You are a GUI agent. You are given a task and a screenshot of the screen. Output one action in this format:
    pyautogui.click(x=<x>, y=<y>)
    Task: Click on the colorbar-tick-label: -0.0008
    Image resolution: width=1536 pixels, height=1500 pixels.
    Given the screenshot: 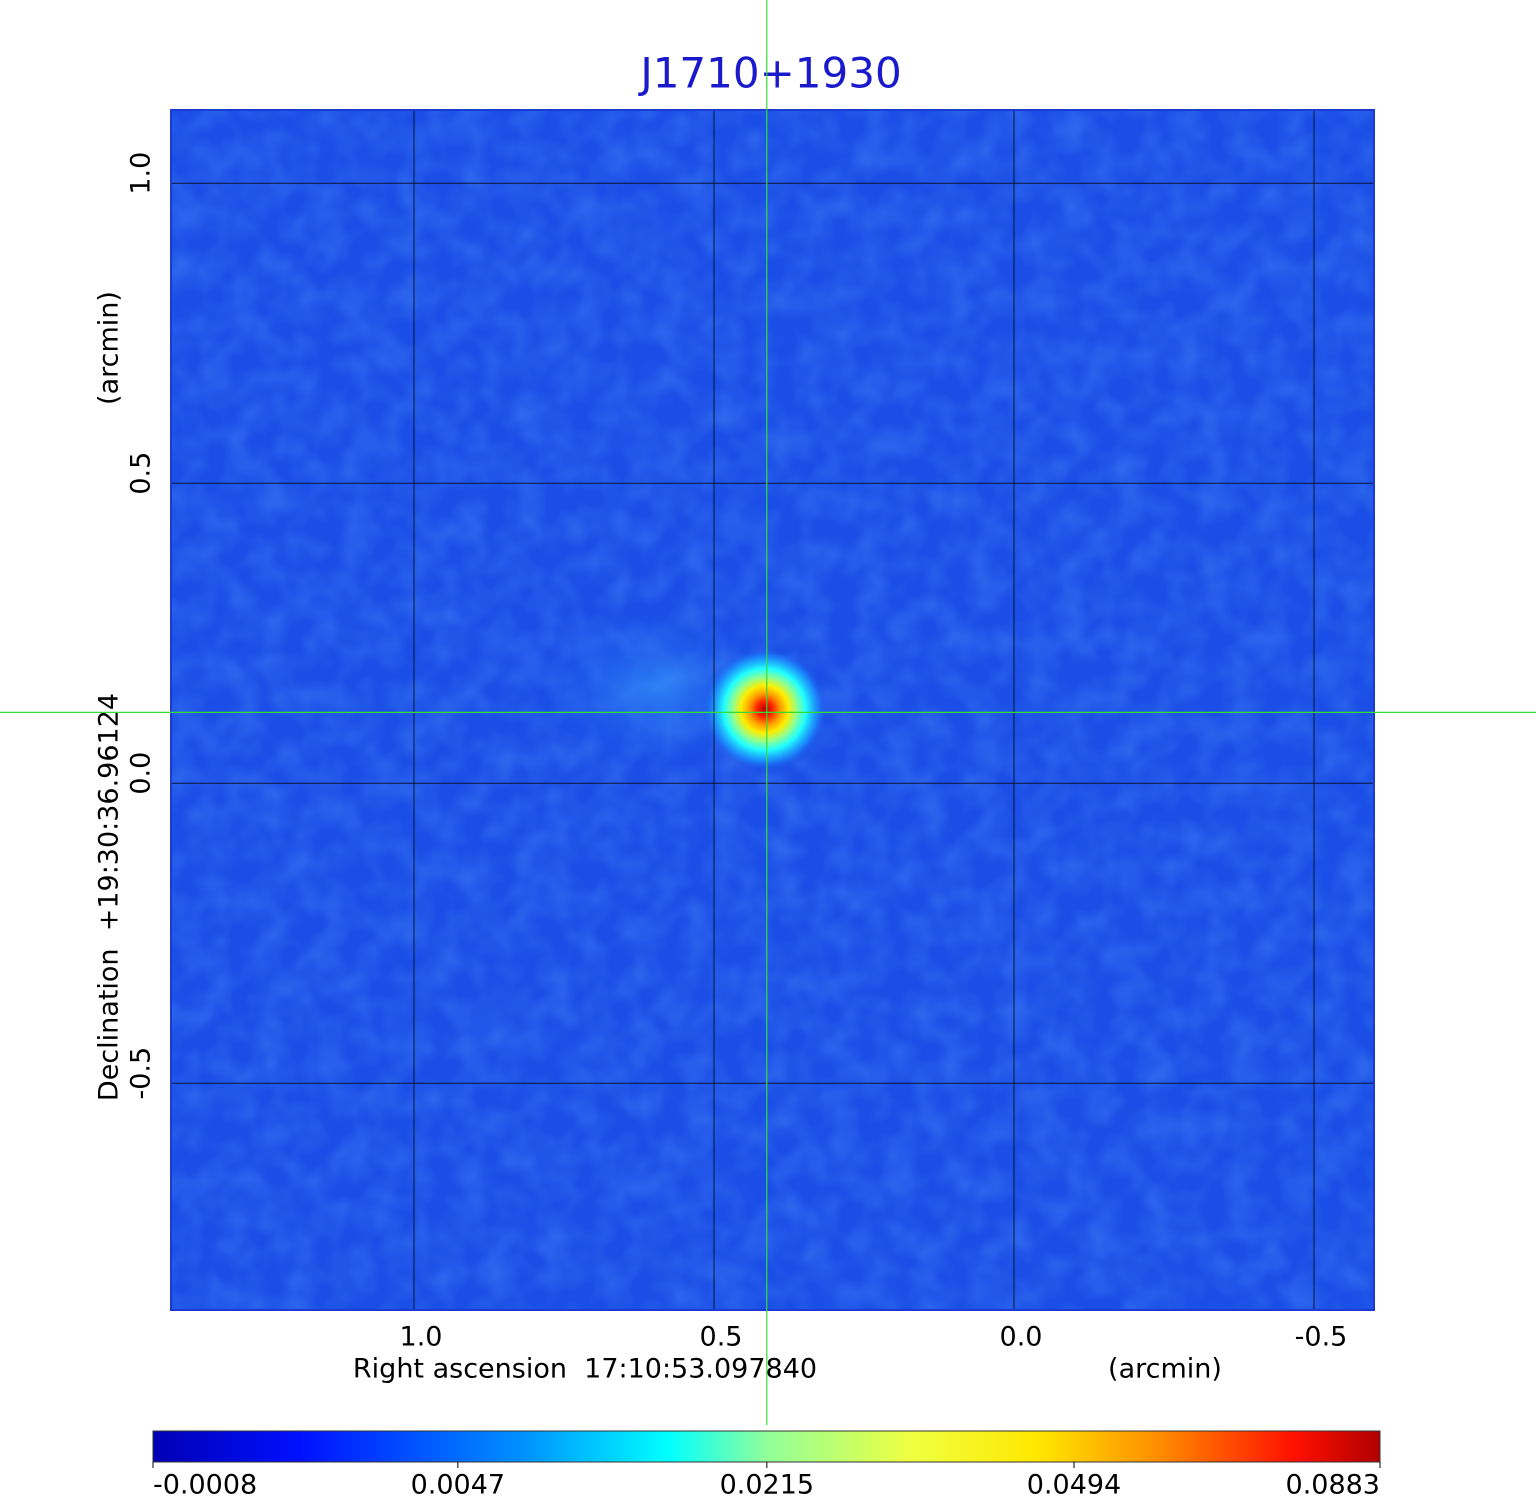 What is the action you would take?
    pyautogui.click(x=205, y=1485)
    